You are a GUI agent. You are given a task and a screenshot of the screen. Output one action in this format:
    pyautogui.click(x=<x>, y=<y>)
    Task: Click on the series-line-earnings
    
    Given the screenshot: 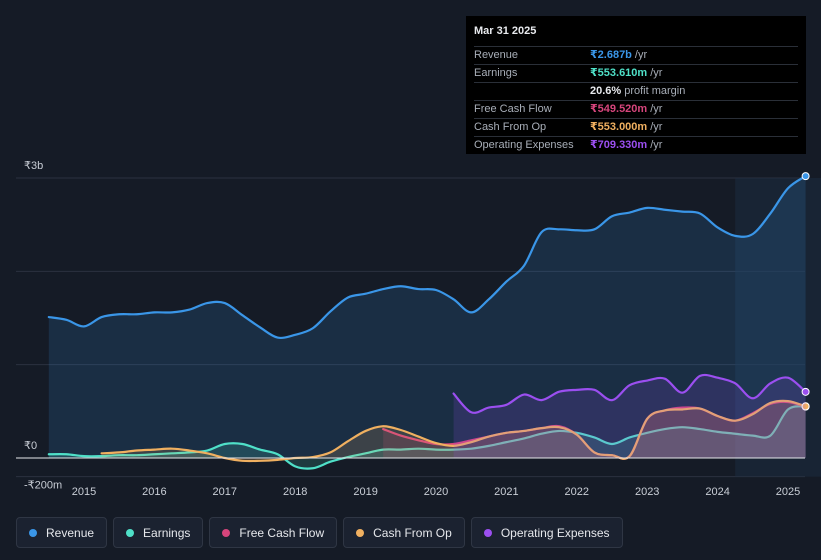 What is the action you would take?
    pyautogui.click(x=427, y=437)
    